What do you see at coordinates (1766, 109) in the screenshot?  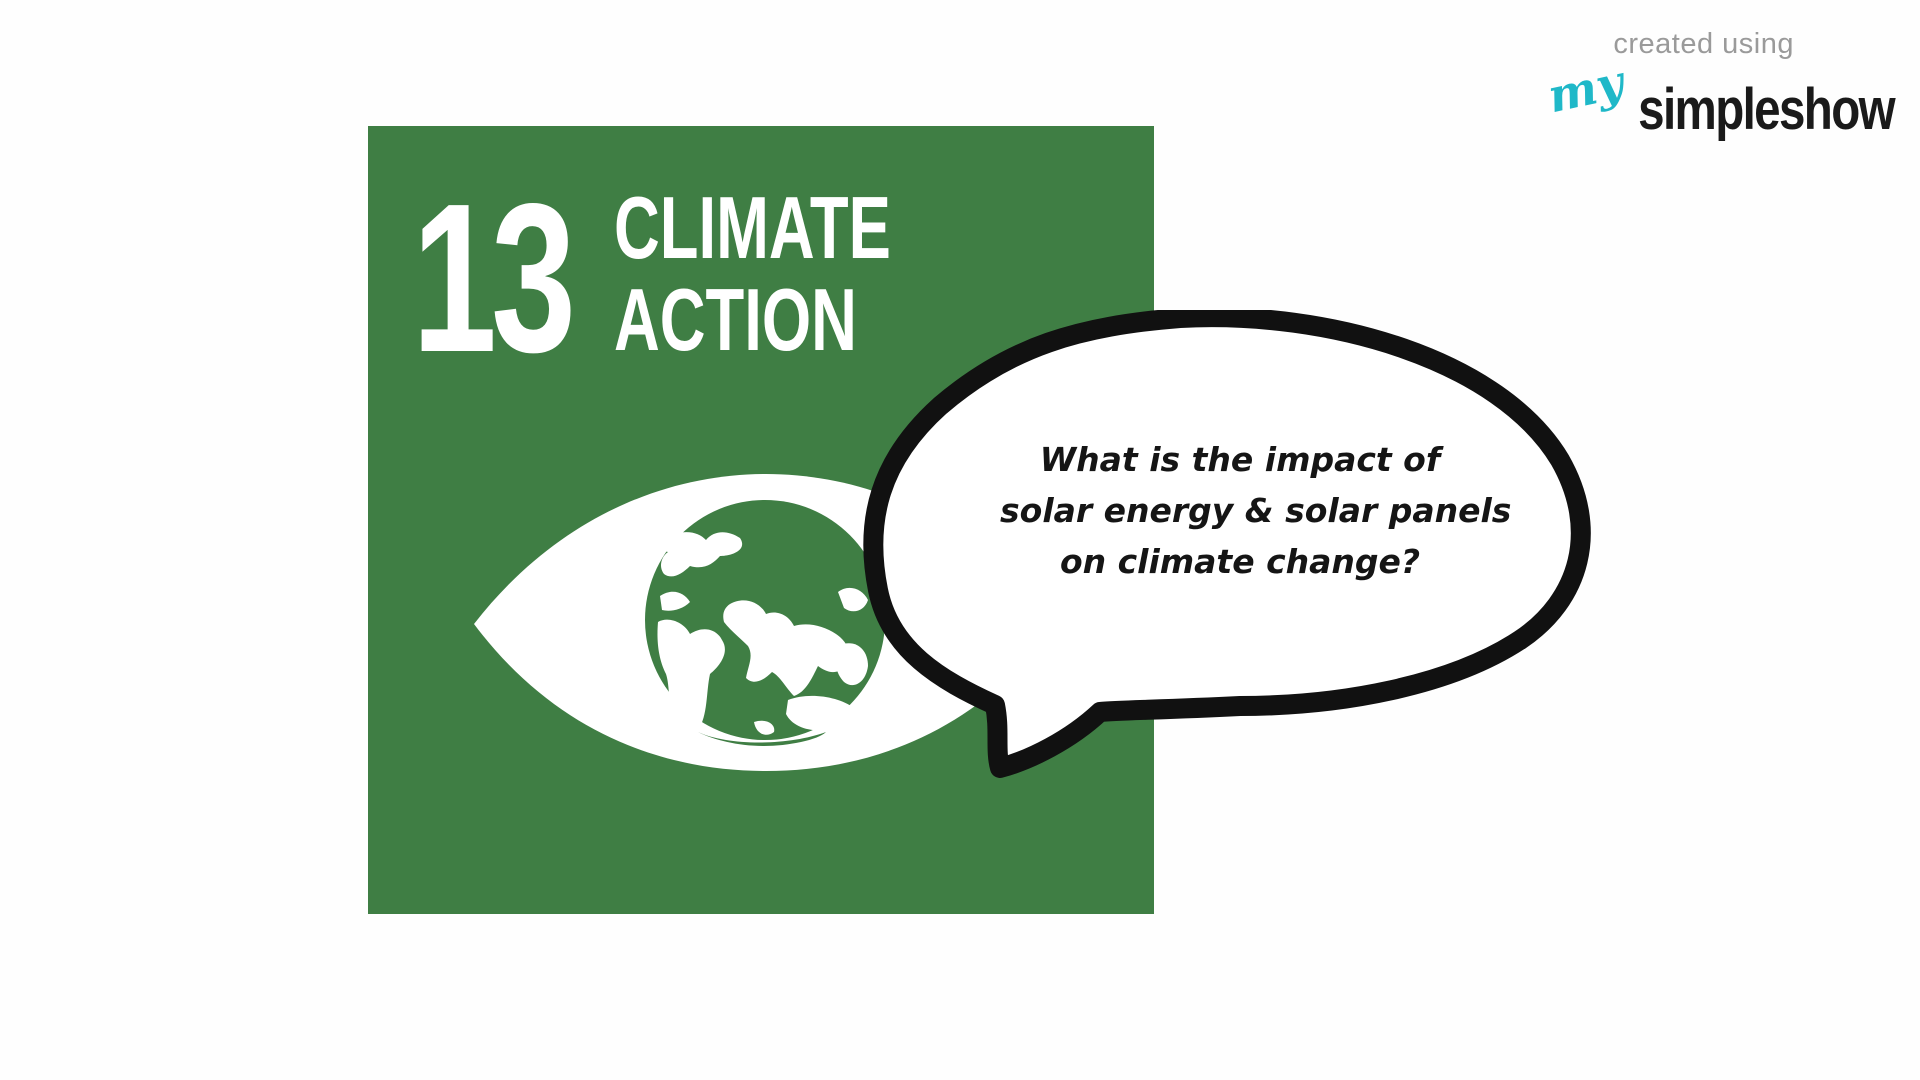 I see `watermark-brand-name: simpleshow` at bounding box center [1766, 109].